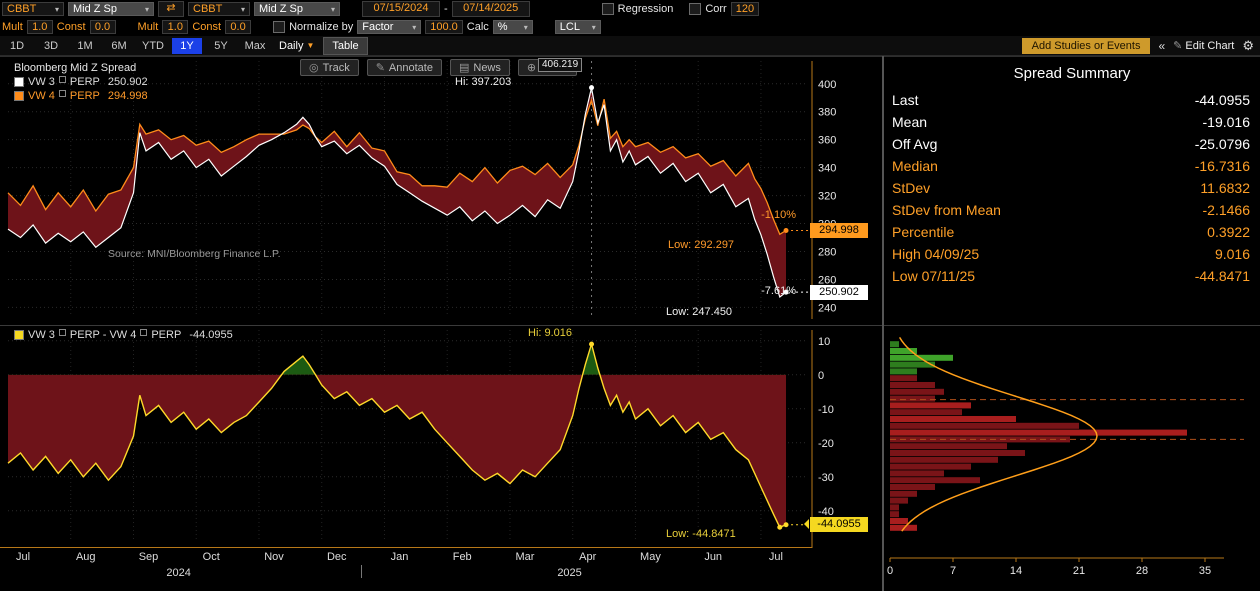 The image size is (1260, 591). I want to click on news-icon: ▤, so click(464, 68).